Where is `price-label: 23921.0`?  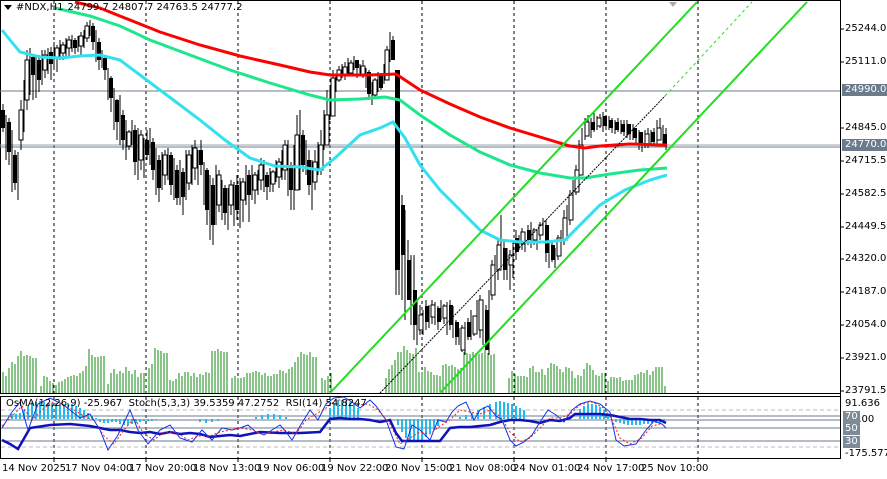
price-label: 23921.0 is located at coordinates (866, 357).